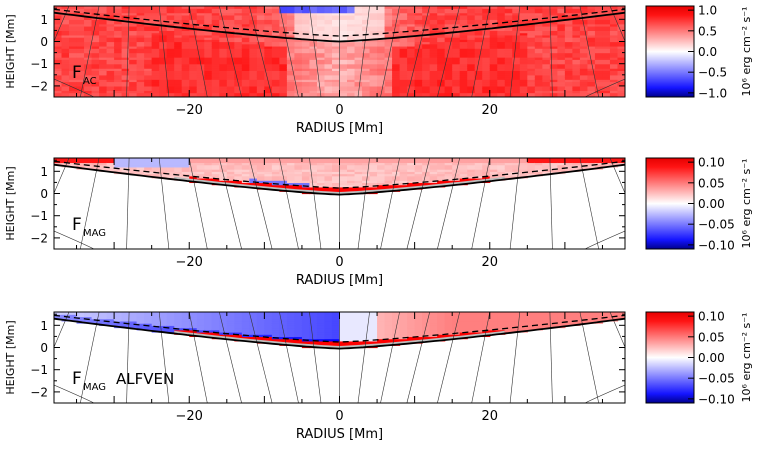  Describe the element at coordinates (707, 31) in the screenshot. I see `colorbar-tick-label: 0.5` at that location.